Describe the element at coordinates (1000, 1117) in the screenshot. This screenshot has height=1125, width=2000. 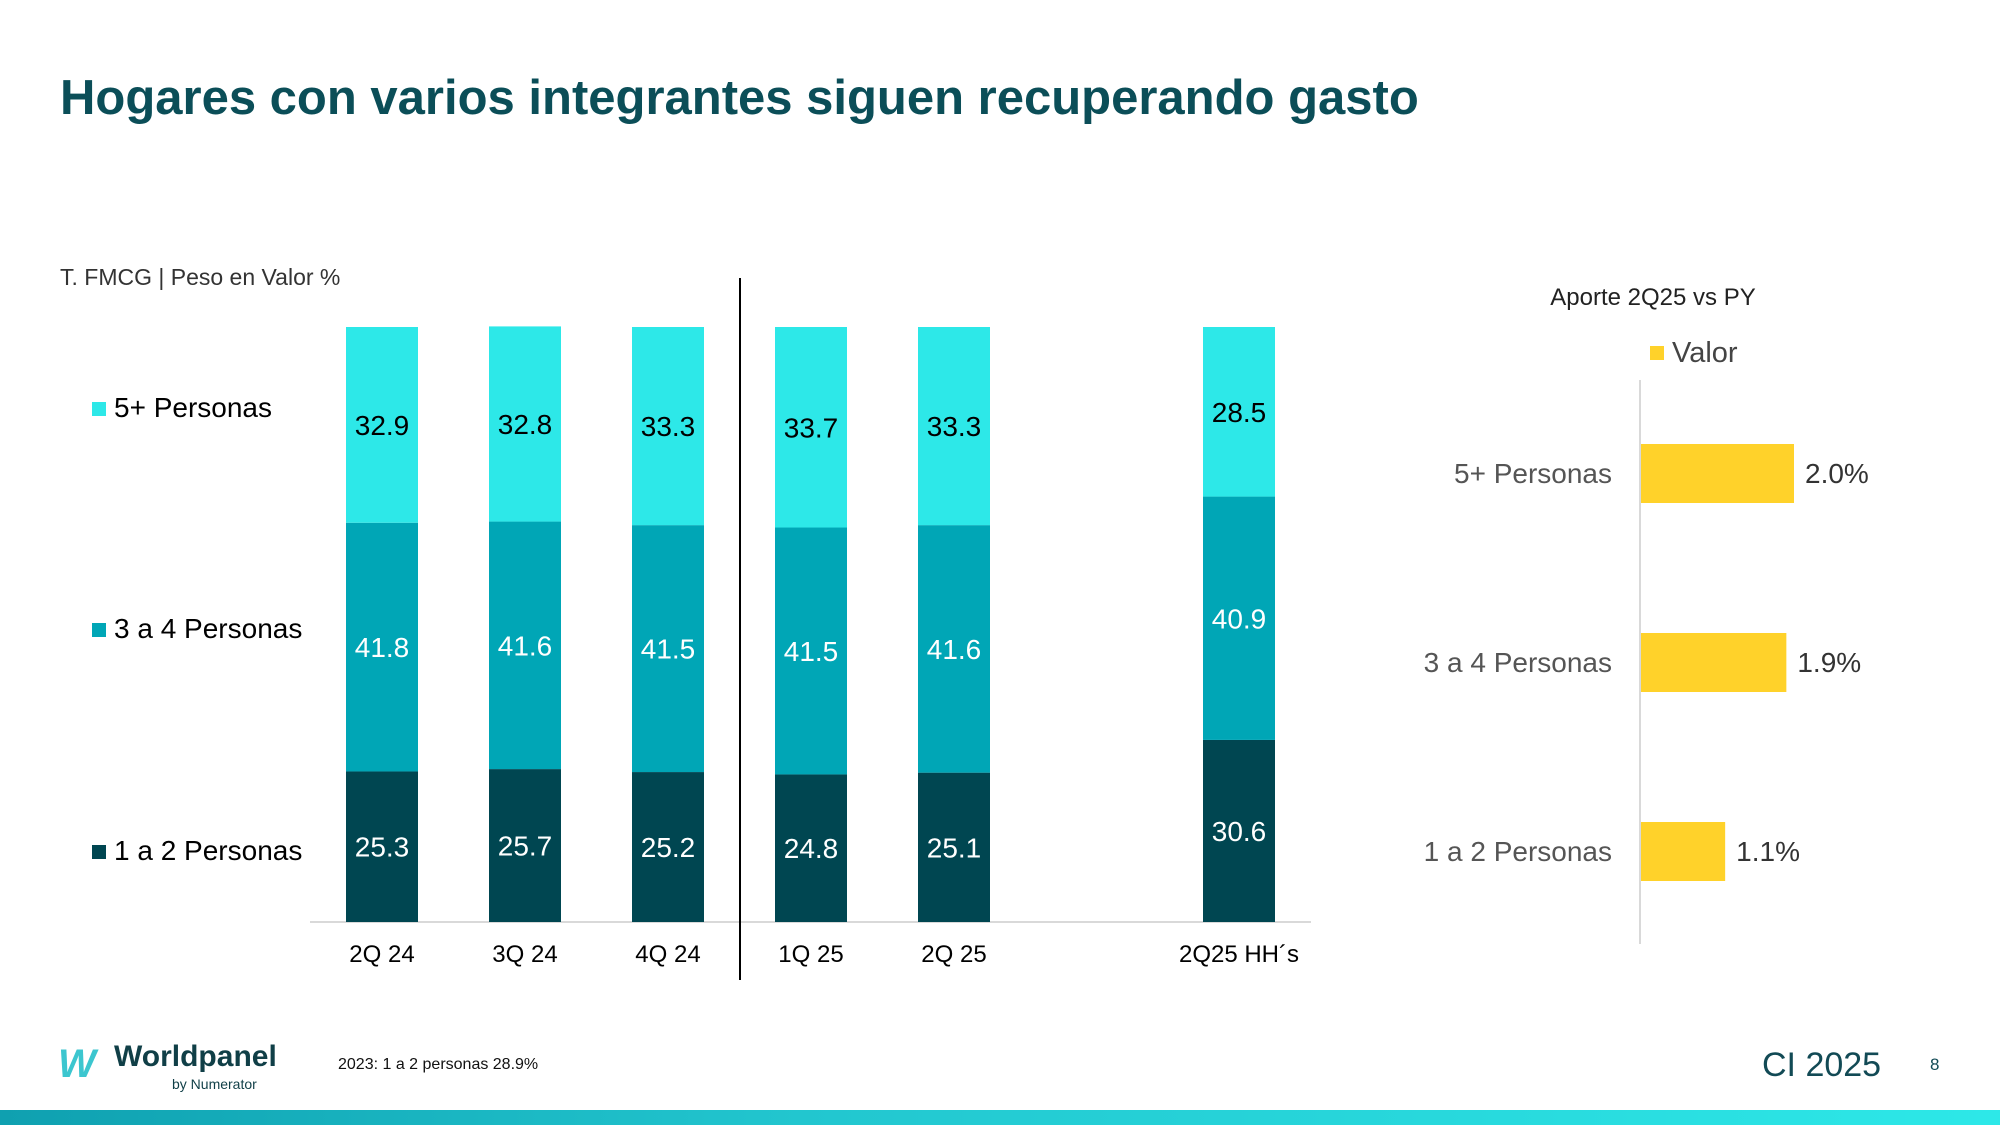
I see `bottom-accent-bar` at that location.